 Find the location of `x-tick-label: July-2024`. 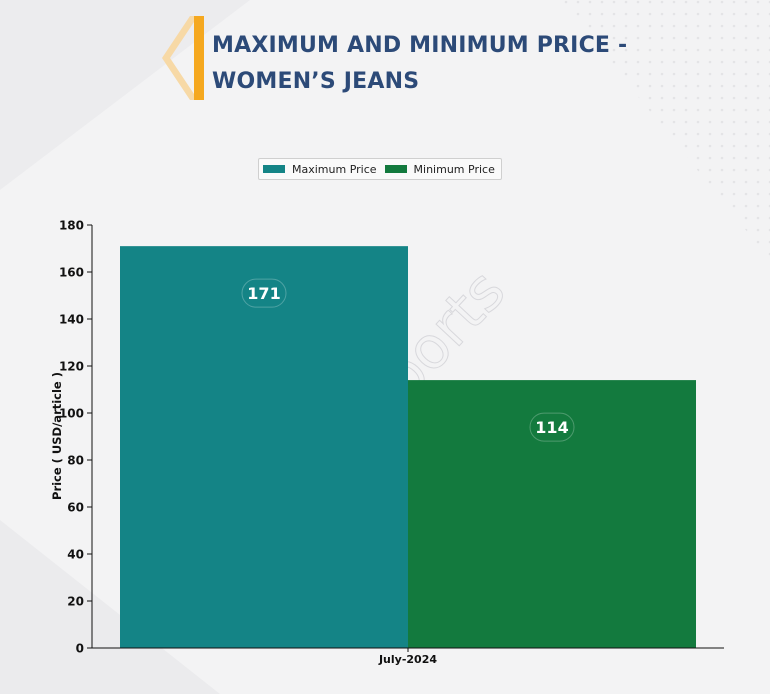

x-tick-label: July-2024 is located at coordinates (407, 659).